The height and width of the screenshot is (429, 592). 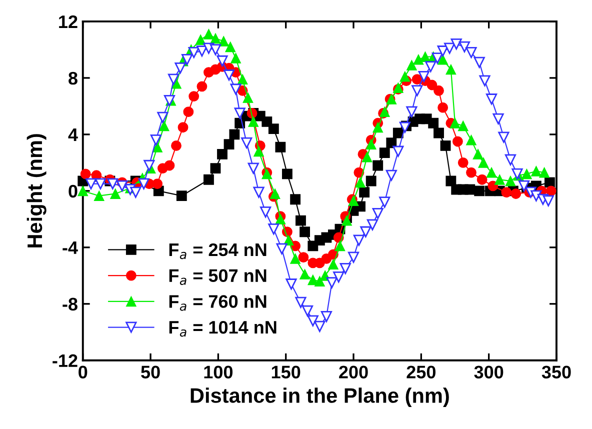 I want to click on legend-label: F$_{a}$ = 254 nN, so click(x=217, y=251).